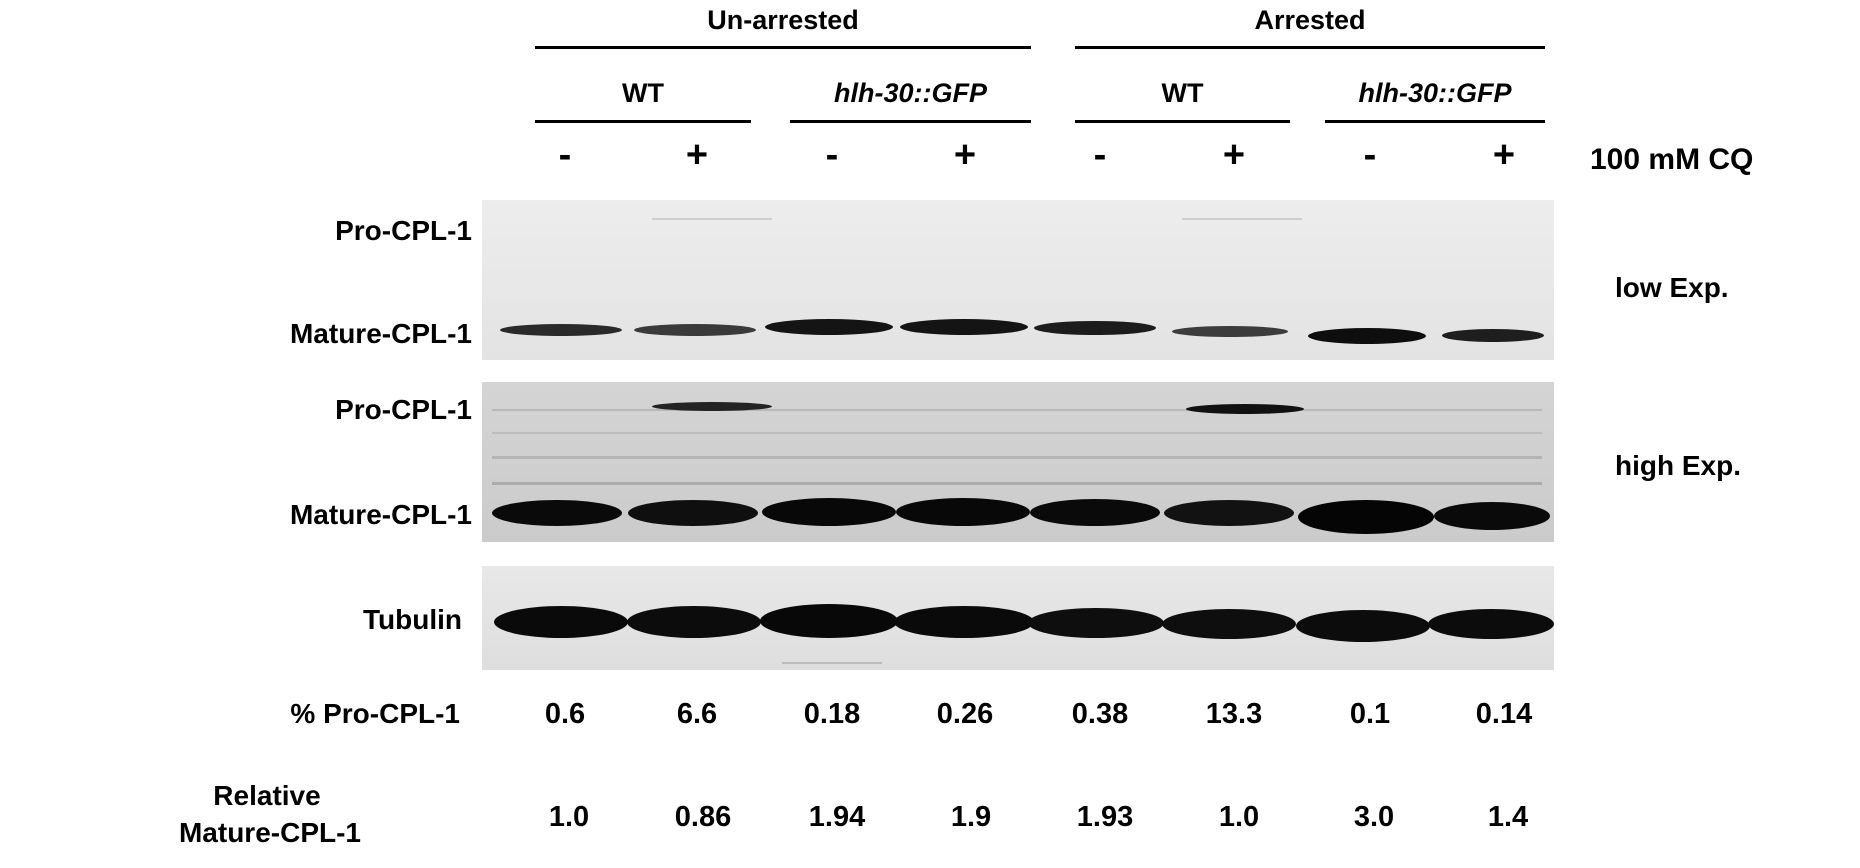 The width and height of the screenshot is (1860, 868). I want to click on pro-value-8: 0.14, so click(1504, 714).